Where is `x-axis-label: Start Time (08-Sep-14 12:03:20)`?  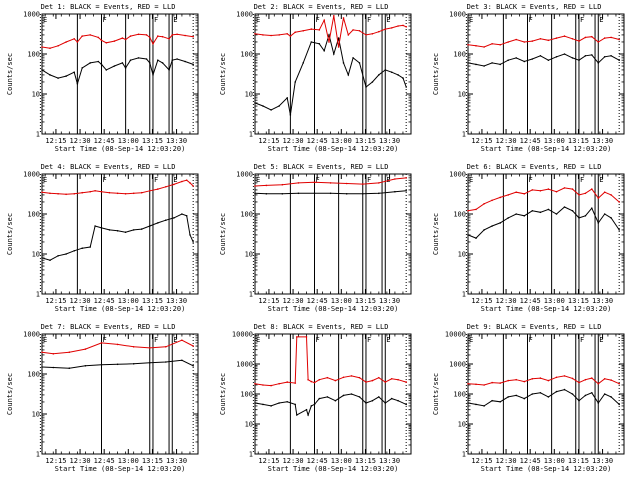 x-axis-label: Start Time (08-Sep-14 12:03:20) is located at coordinates (120, 309).